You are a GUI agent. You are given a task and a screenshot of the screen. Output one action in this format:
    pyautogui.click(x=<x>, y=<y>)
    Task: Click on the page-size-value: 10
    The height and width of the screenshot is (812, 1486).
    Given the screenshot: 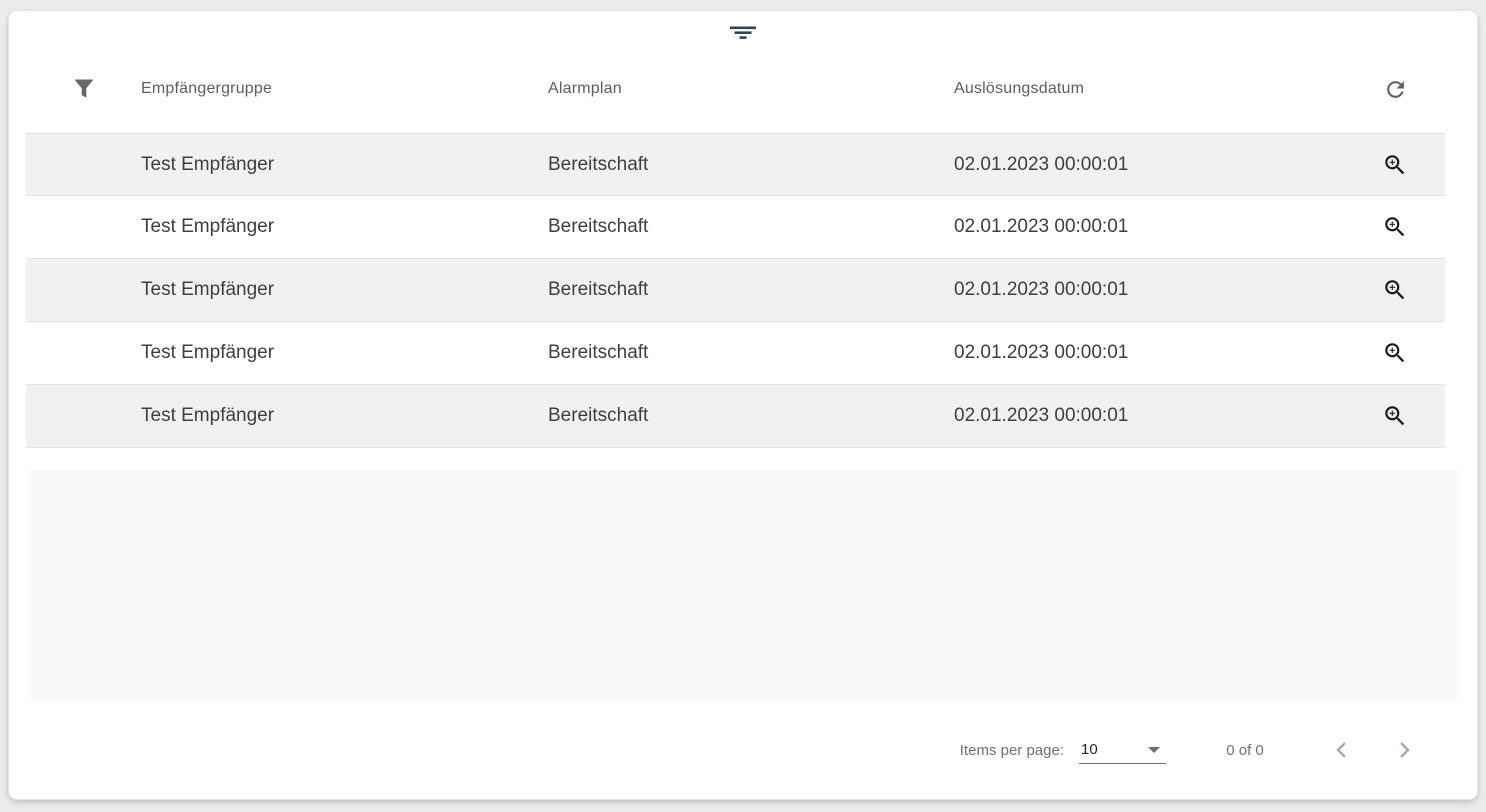 What is the action you would take?
    pyautogui.click(x=1089, y=749)
    